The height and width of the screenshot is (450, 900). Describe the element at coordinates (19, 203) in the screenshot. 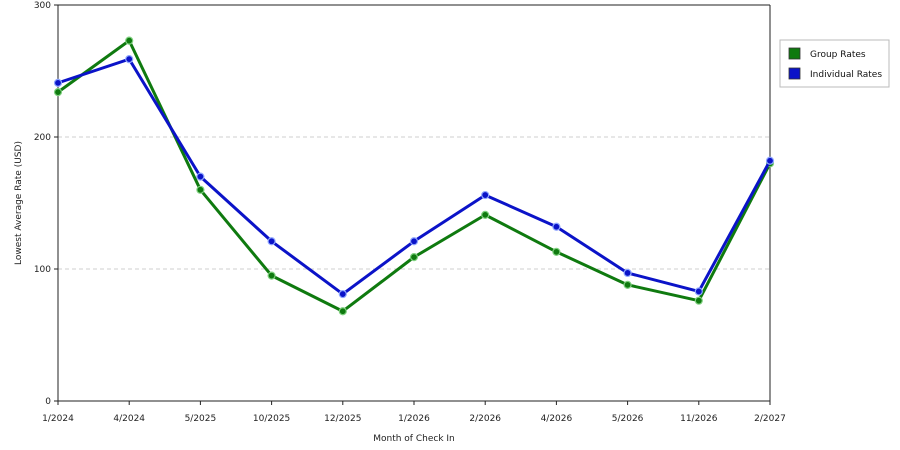

I see `y-axis-title: Lowest Average Rate (USD)` at that location.